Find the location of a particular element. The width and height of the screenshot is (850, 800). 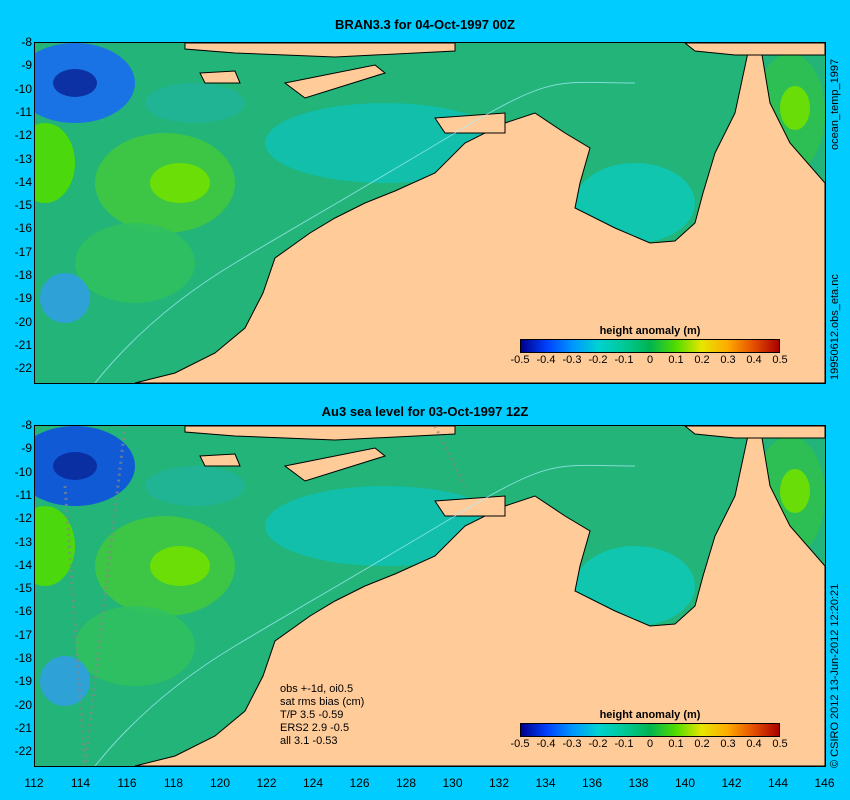

melville-island is located at coordinates (470, 123).